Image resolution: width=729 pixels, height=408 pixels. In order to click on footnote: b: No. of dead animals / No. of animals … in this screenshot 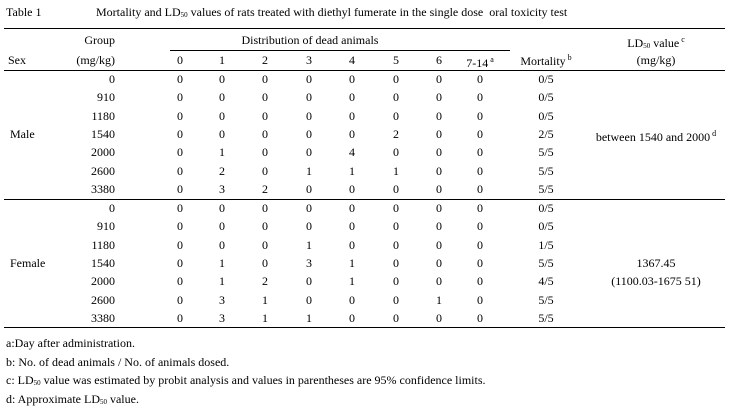, I will do `click(117, 362)`.